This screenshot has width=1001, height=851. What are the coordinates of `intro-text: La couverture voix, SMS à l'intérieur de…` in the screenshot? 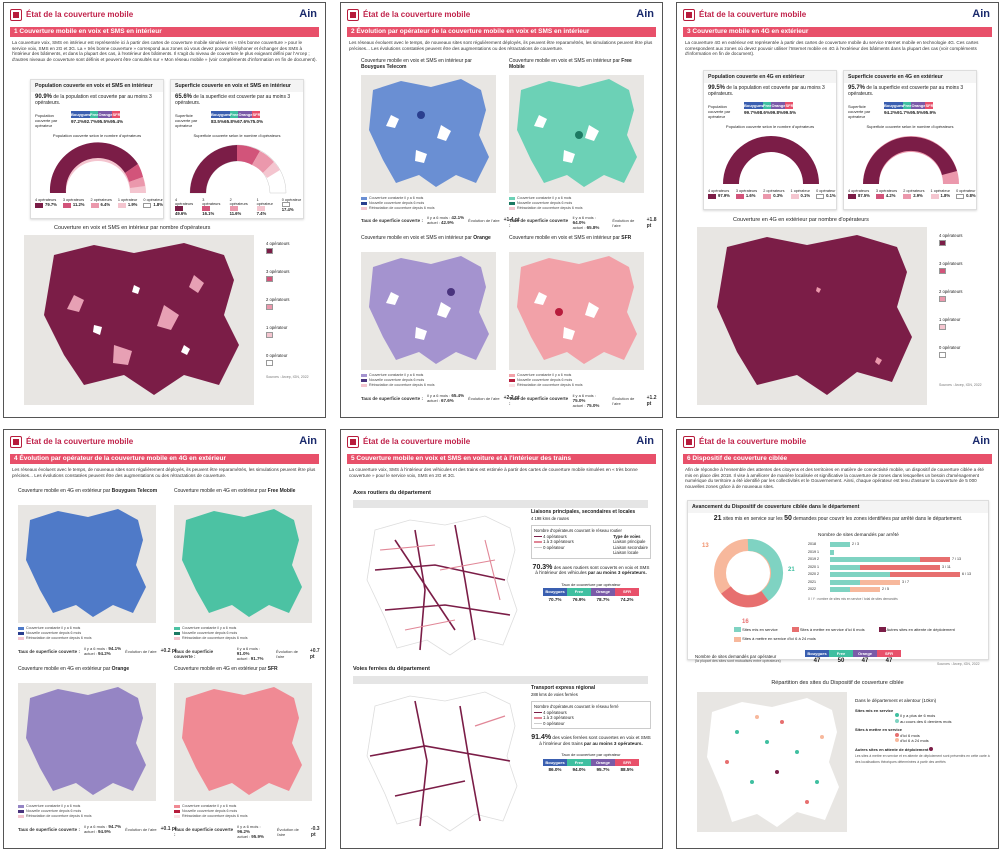 It's located at (493, 472).